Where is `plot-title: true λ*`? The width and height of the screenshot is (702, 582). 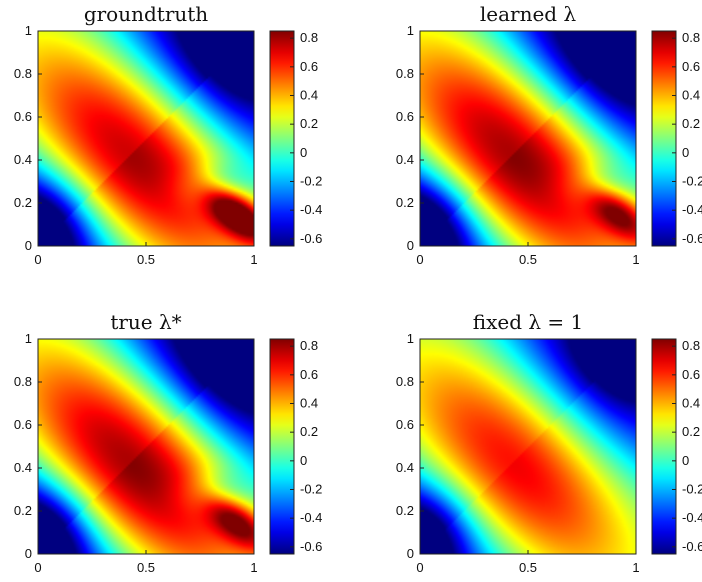 plot-title: true λ* is located at coordinates (145, 322).